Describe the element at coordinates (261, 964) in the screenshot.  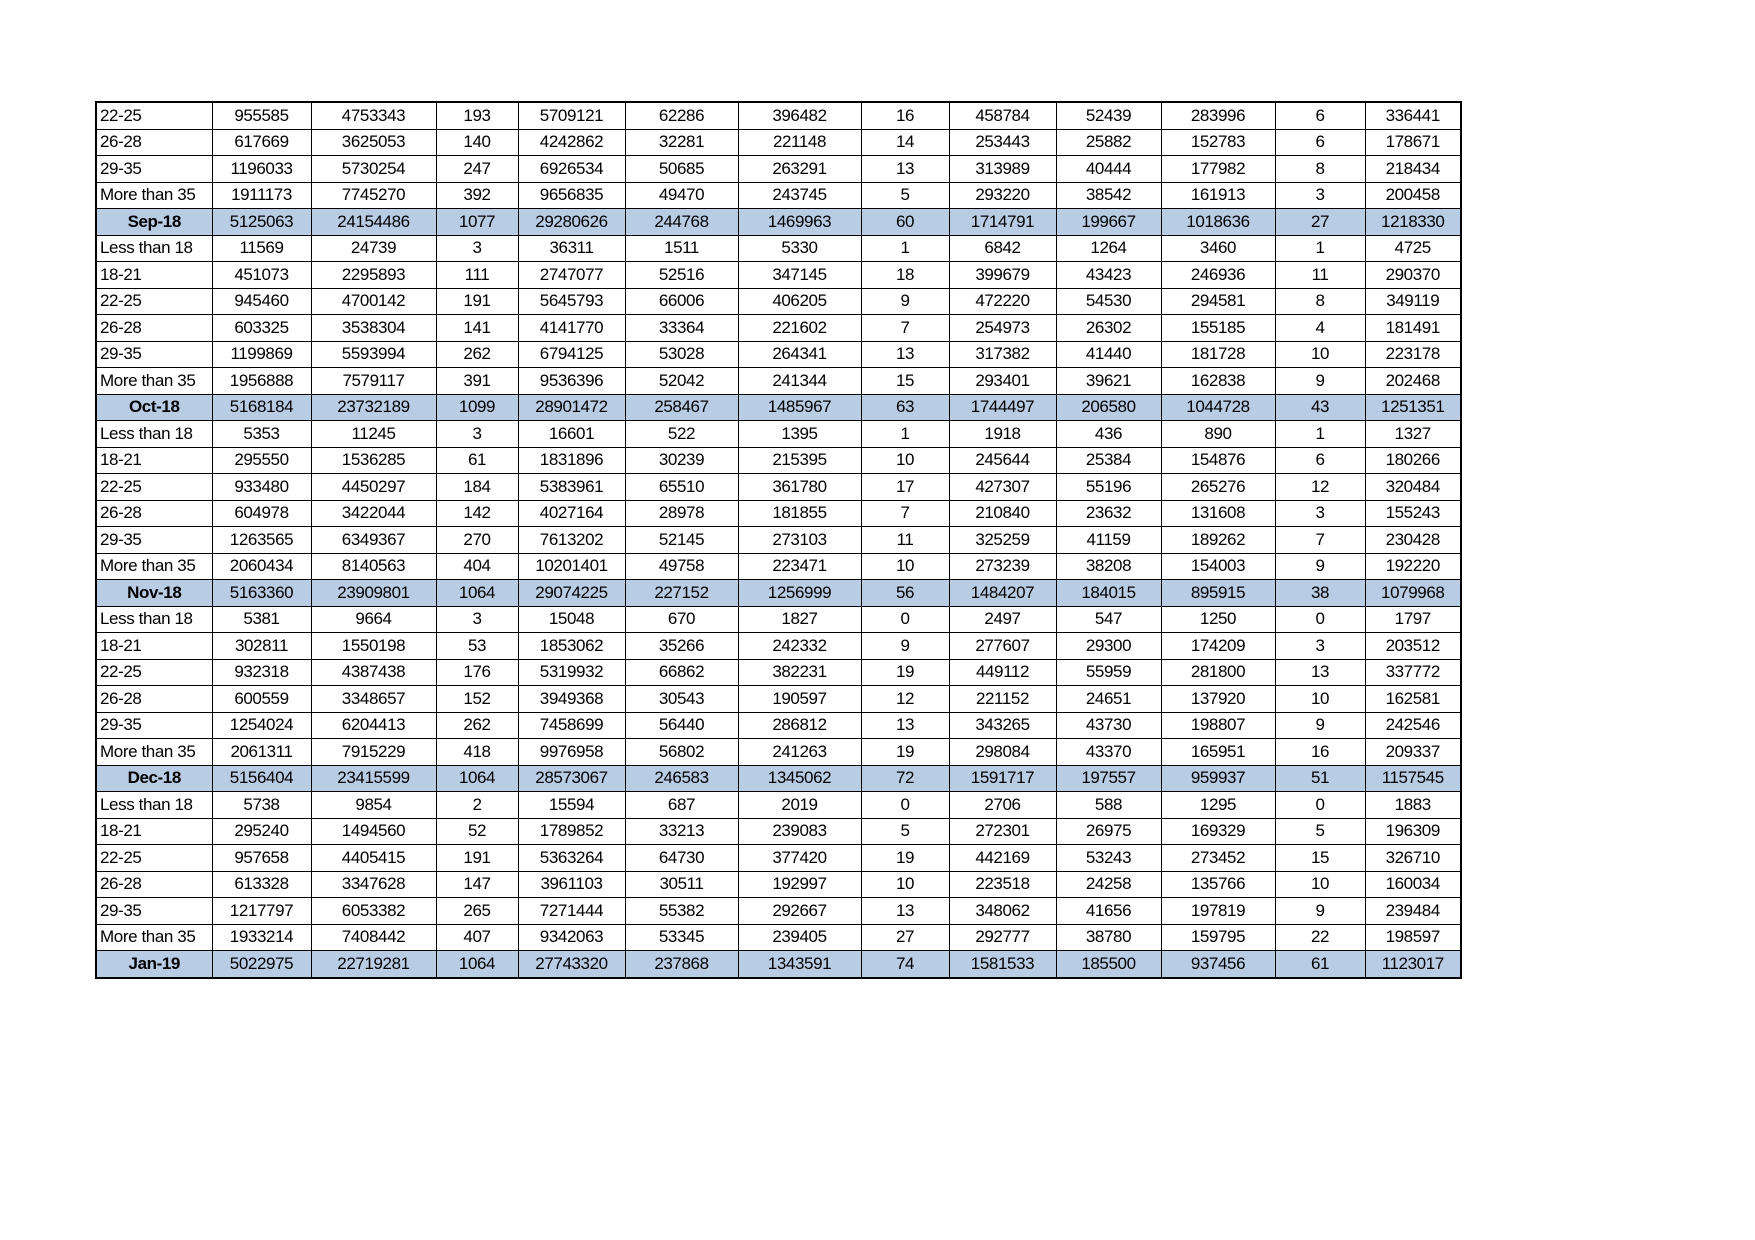
I see `value-cell: 5022975` at that location.